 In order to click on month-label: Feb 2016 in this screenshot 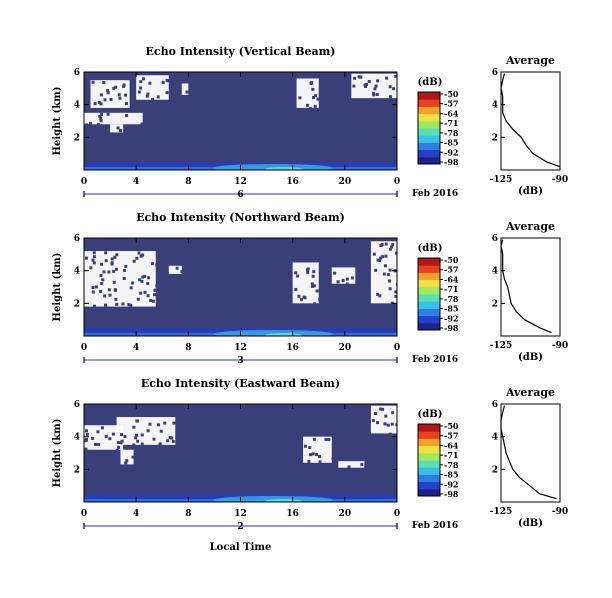, I will do `click(435, 360)`.